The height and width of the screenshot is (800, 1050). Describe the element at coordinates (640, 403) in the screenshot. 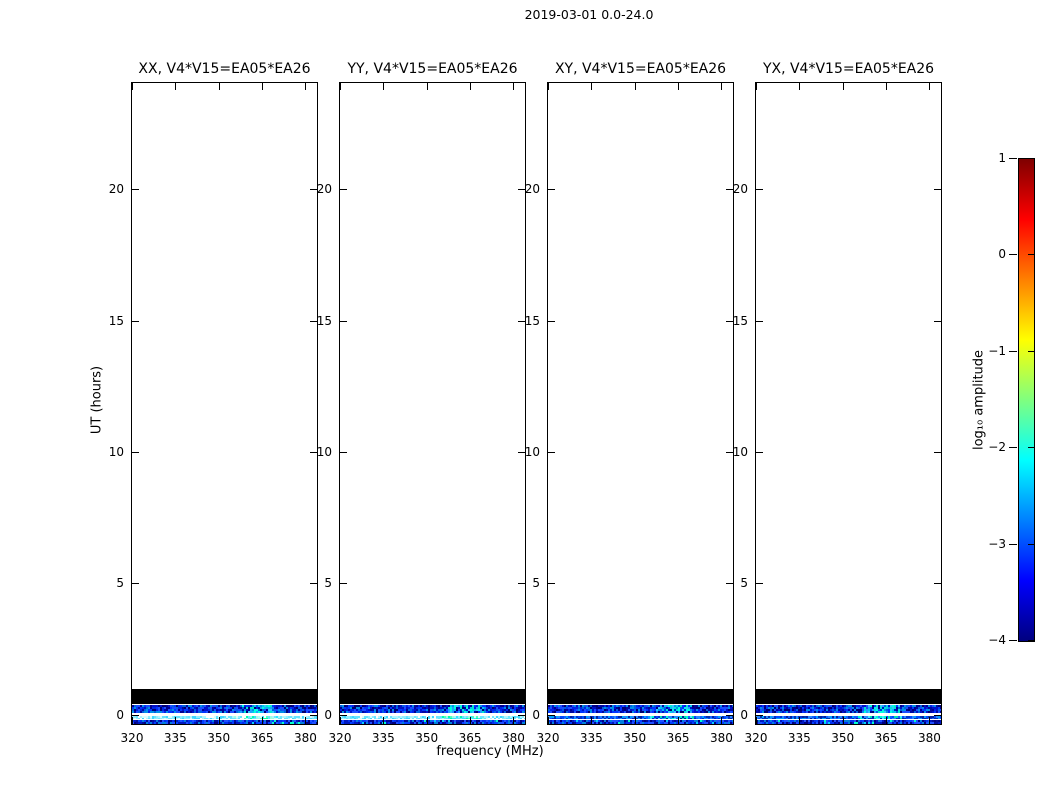

I see `heatmap-canvas-xy` at that location.